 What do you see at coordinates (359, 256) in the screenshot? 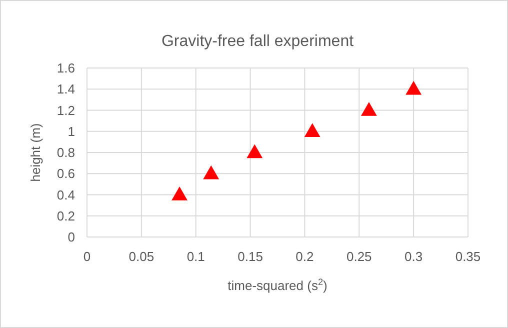
I see `x-tick-label: 0.25` at bounding box center [359, 256].